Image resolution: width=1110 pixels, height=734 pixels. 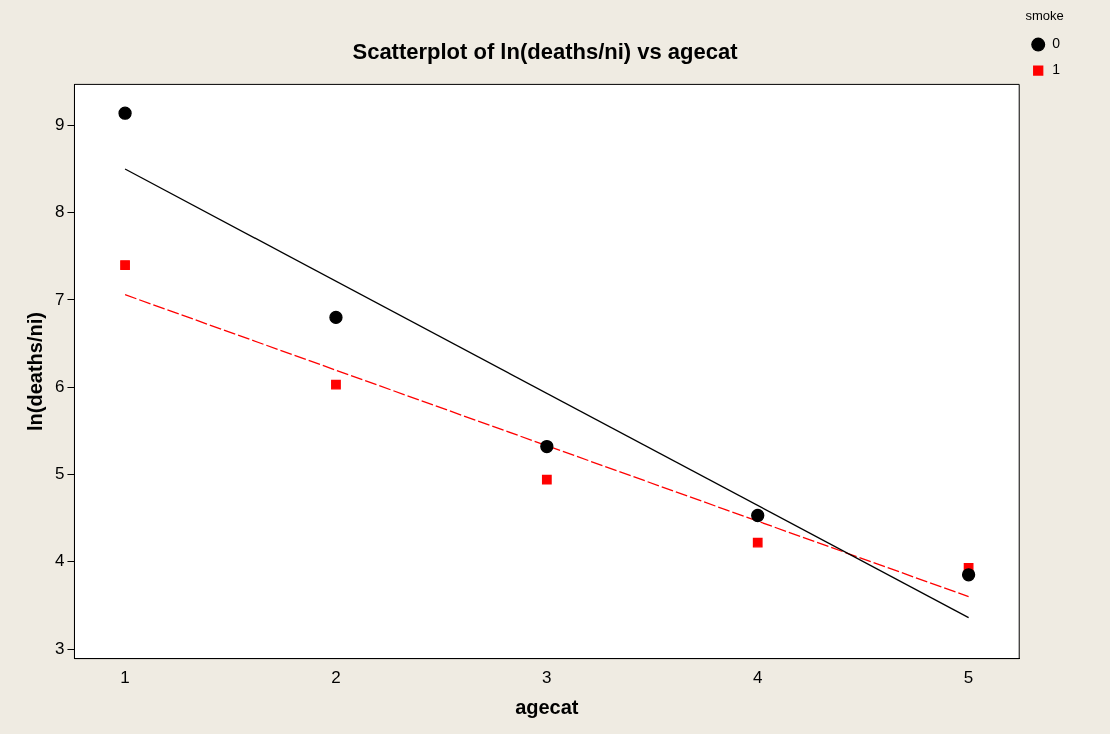 I want to click on y-axis-title: ln(deaths/ni), so click(x=34, y=371).